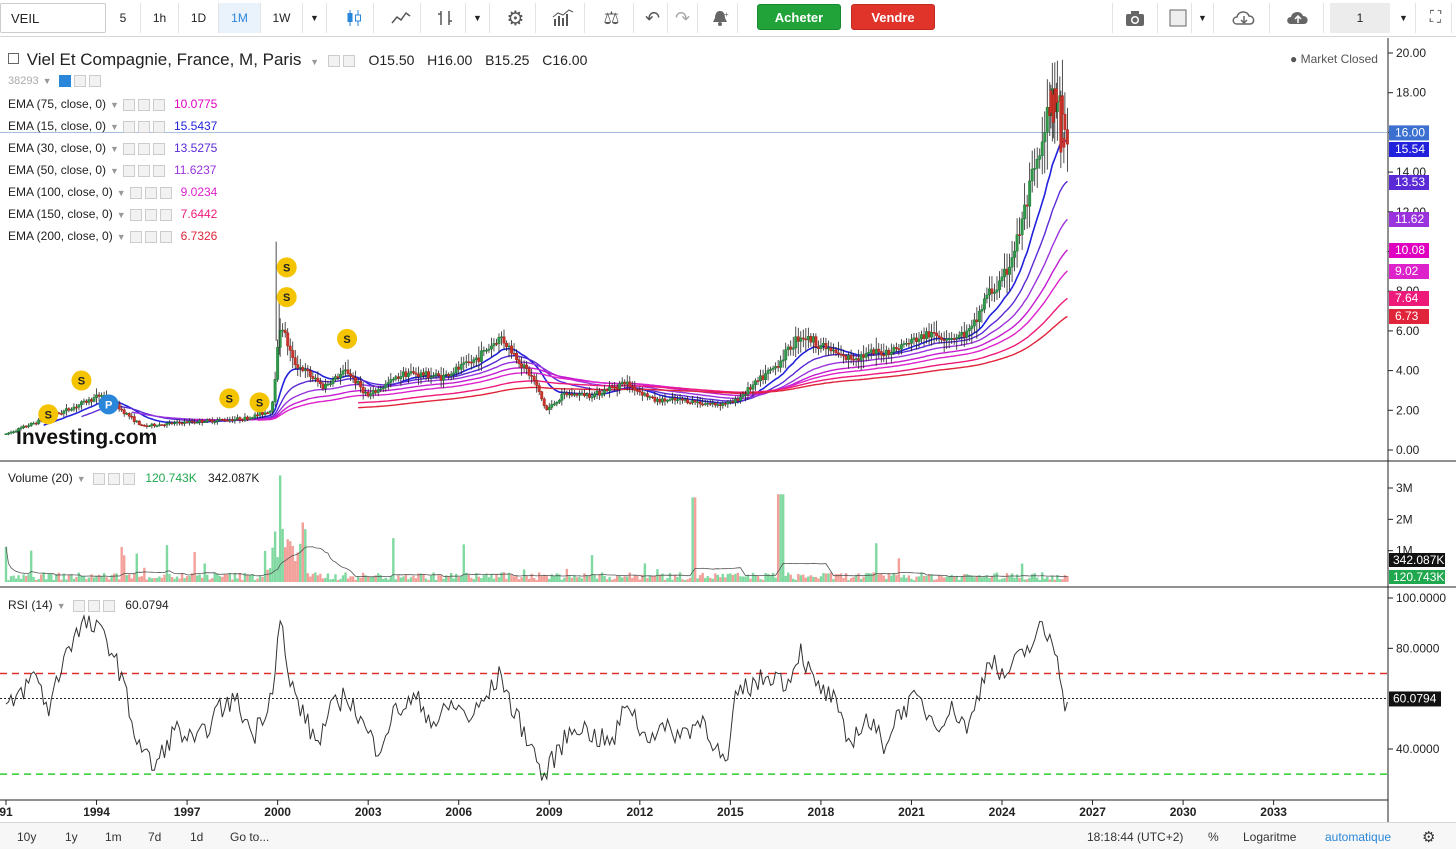 The width and height of the screenshot is (1456, 850). Describe the element at coordinates (198, 341) in the screenshot. I see `event-markers: S S P S S S S S` at that location.